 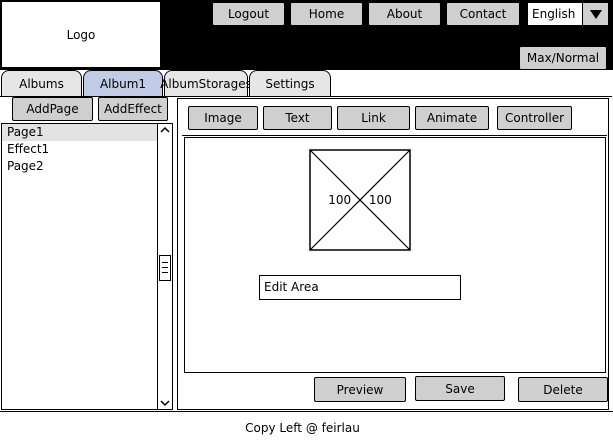 I want to click on contact-label: Contact, so click(x=483, y=14).